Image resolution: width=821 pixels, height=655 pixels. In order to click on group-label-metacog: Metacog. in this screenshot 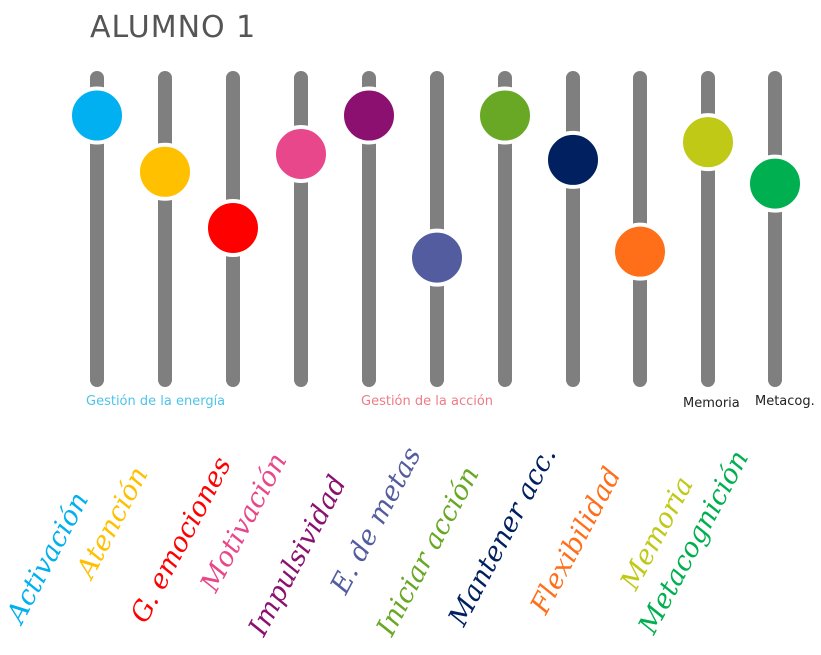, I will do `click(785, 401)`.